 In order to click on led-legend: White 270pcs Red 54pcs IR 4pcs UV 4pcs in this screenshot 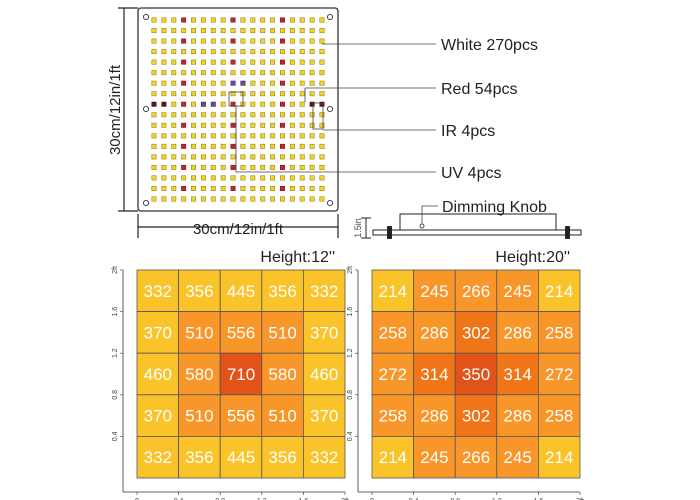, I will do `click(383, 109)`.